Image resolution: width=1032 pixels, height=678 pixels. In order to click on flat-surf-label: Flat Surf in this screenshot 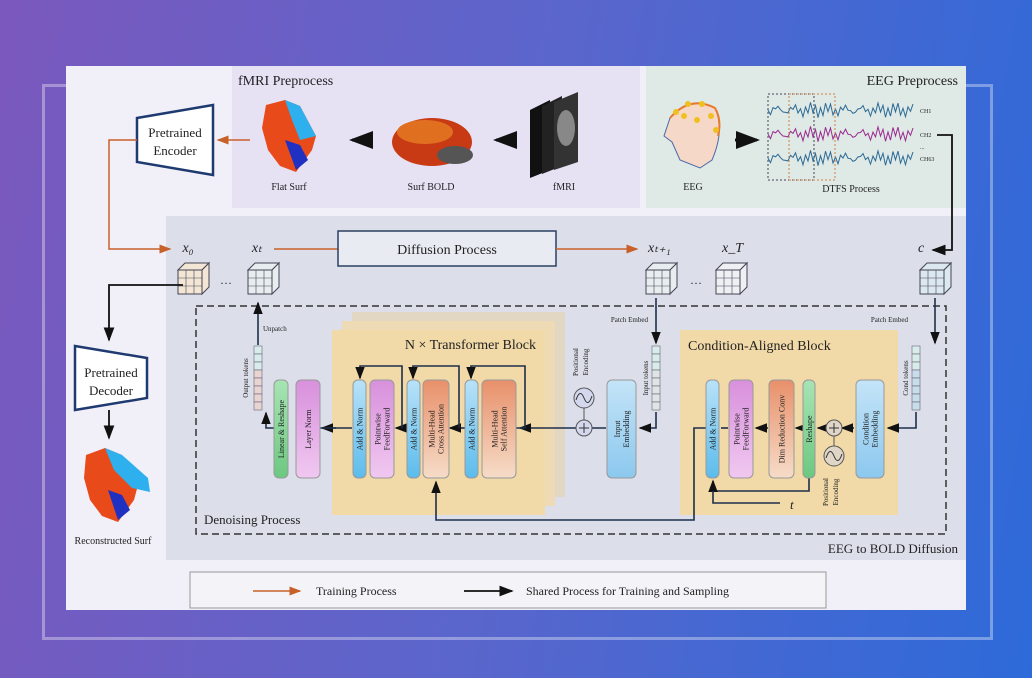, I will do `click(289, 187)`.